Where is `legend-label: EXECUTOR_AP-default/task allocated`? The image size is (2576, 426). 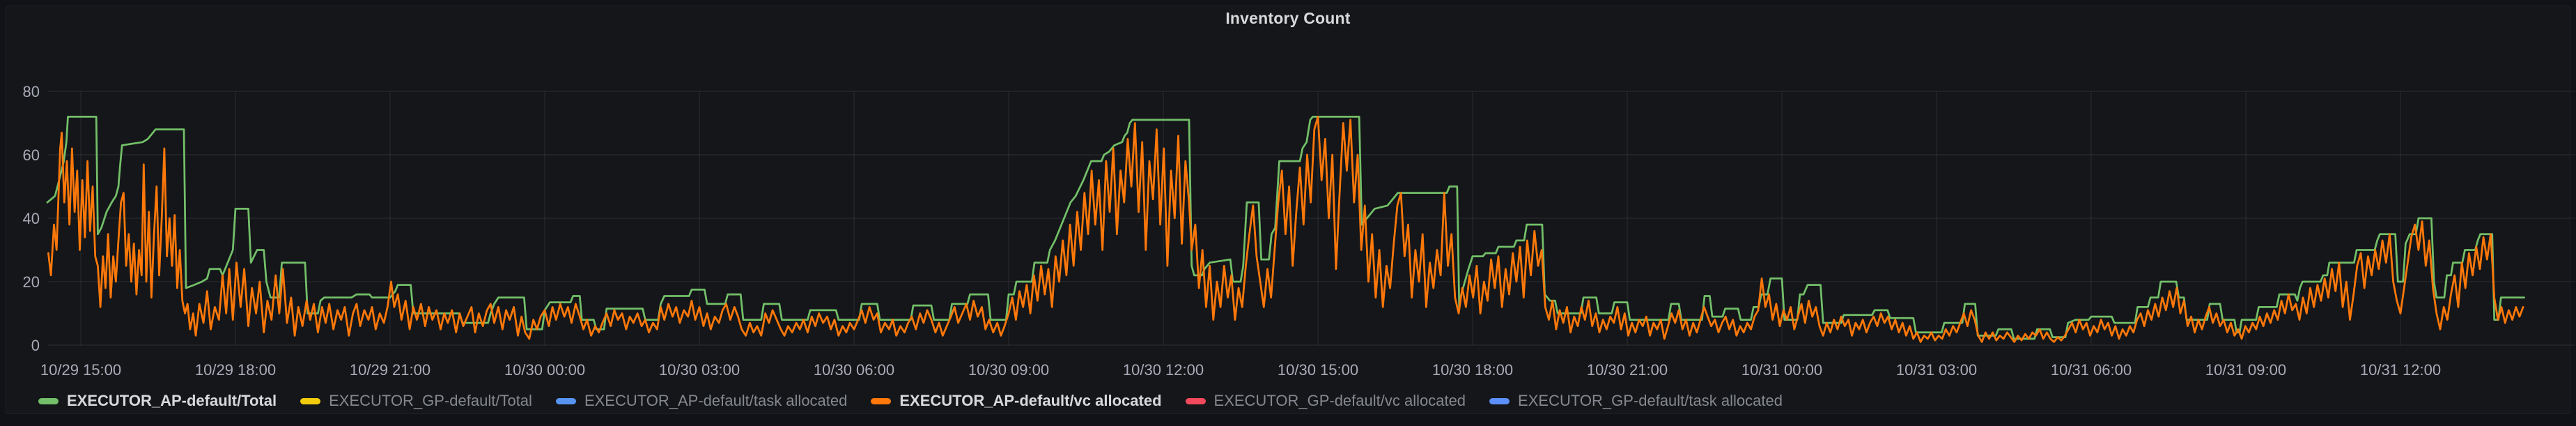 legend-label: EXECUTOR_AP-default/task allocated is located at coordinates (715, 401).